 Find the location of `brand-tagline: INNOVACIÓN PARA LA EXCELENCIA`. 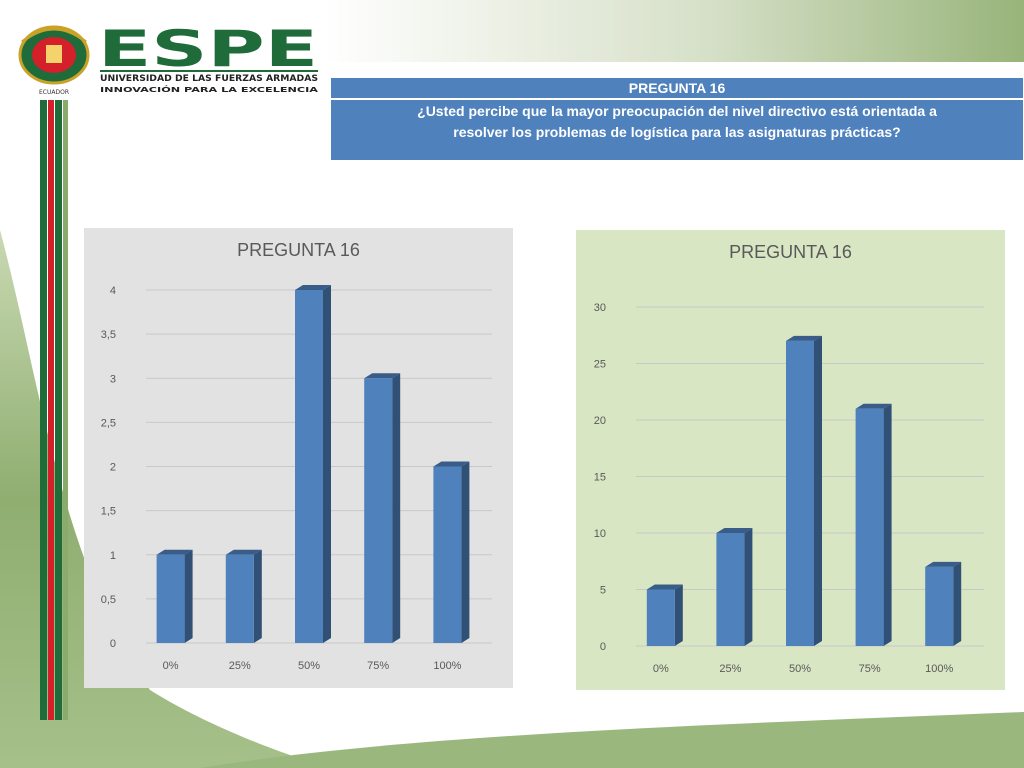

brand-tagline: INNOVACIÓN PARA LA EXCELENCIA is located at coordinates (209, 89).